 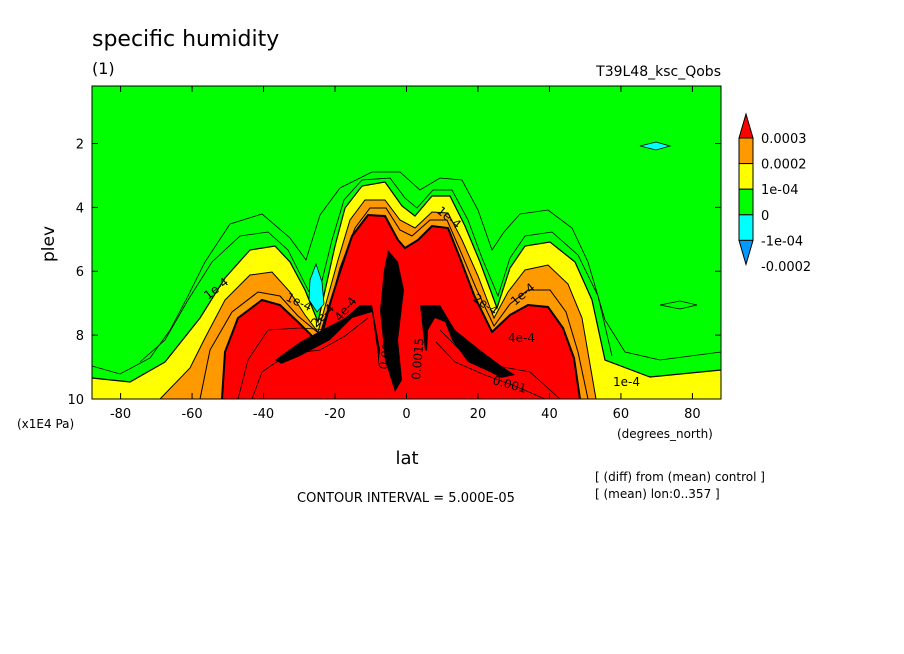 What do you see at coordinates (49, 244) in the screenshot?
I see `y-axis-label: plev` at bounding box center [49, 244].